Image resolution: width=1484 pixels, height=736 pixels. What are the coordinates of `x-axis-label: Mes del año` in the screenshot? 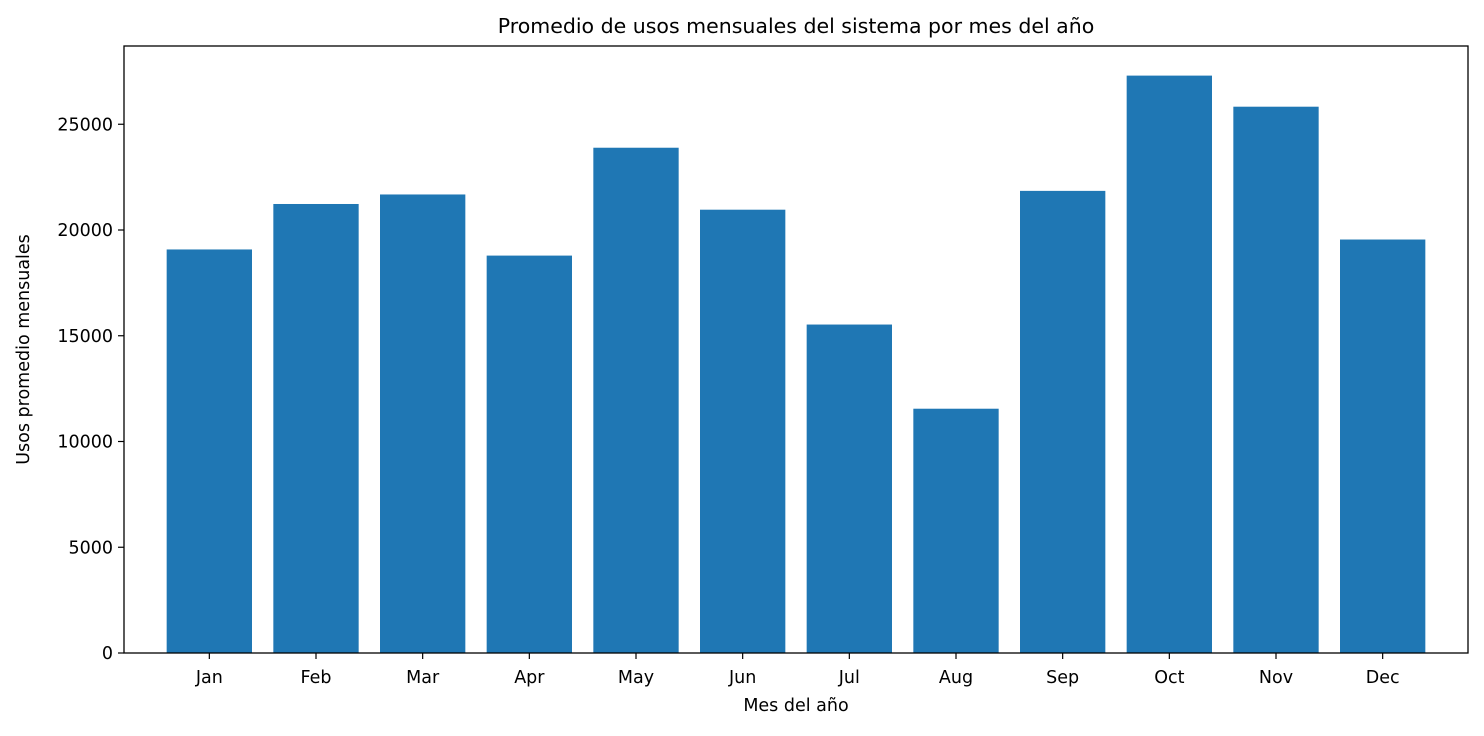 It's located at (795, 706).